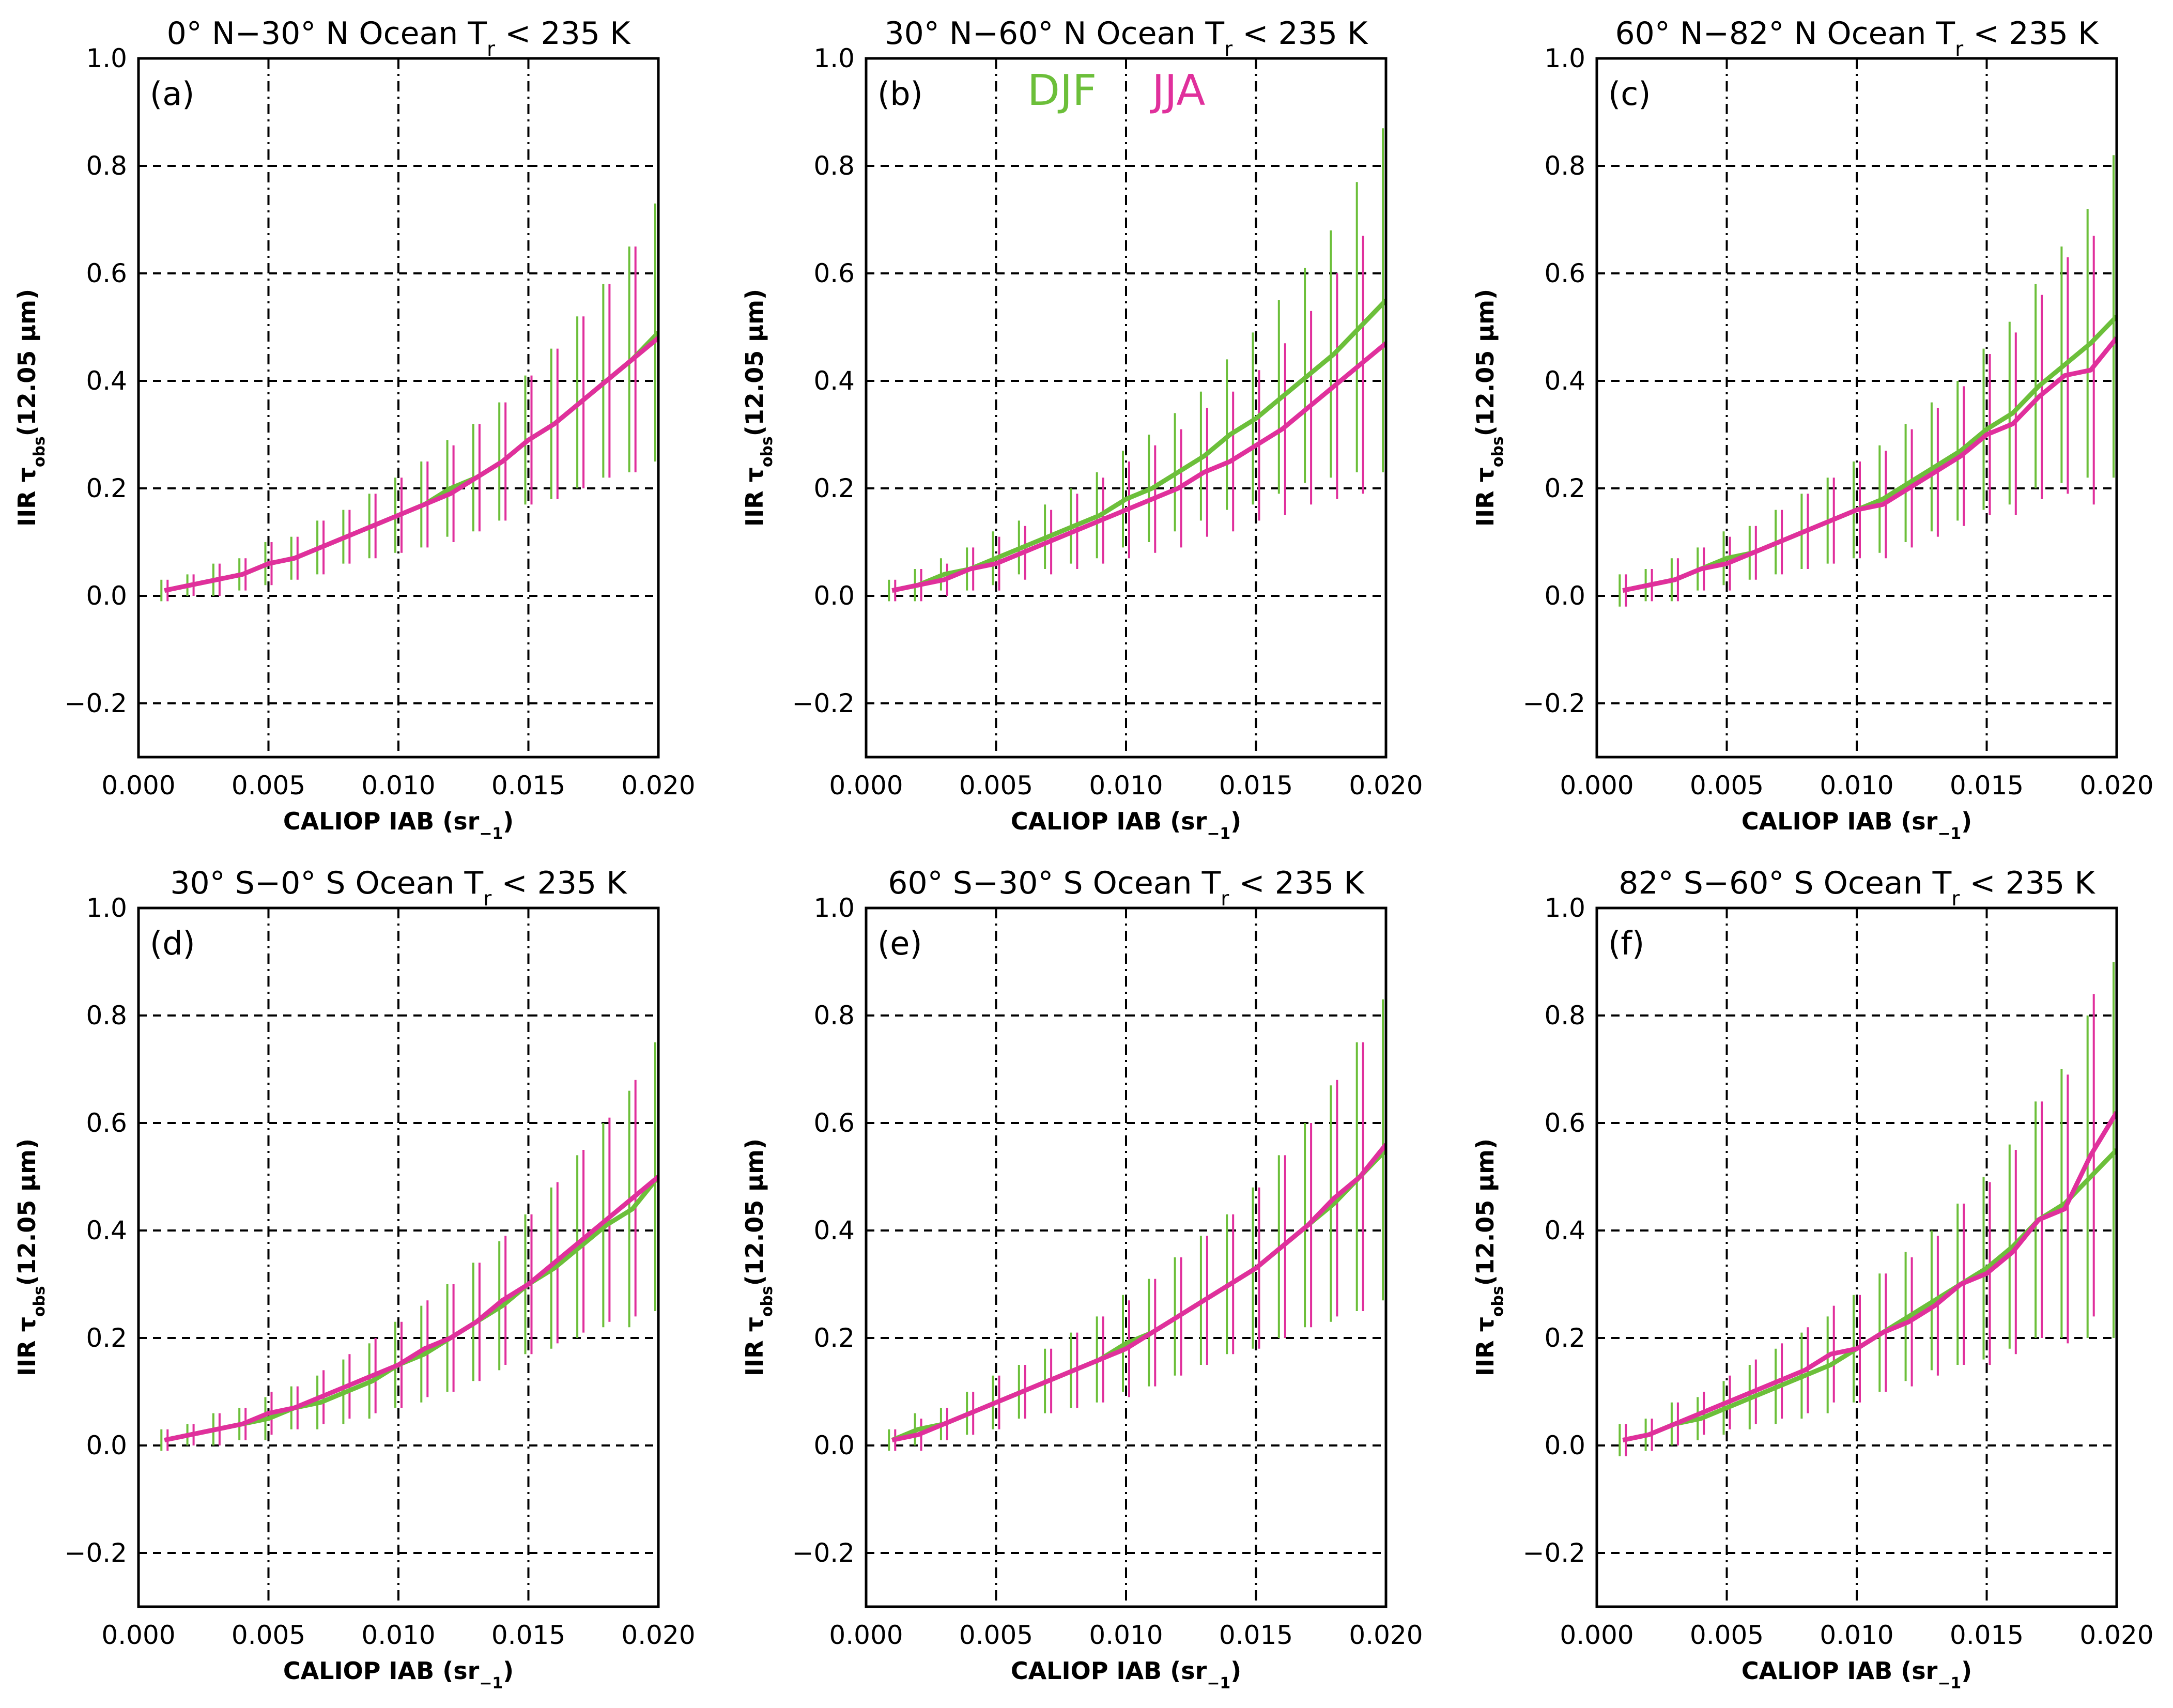 The image size is (2173, 1708). I want to click on panel-label: (e), so click(900, 944).